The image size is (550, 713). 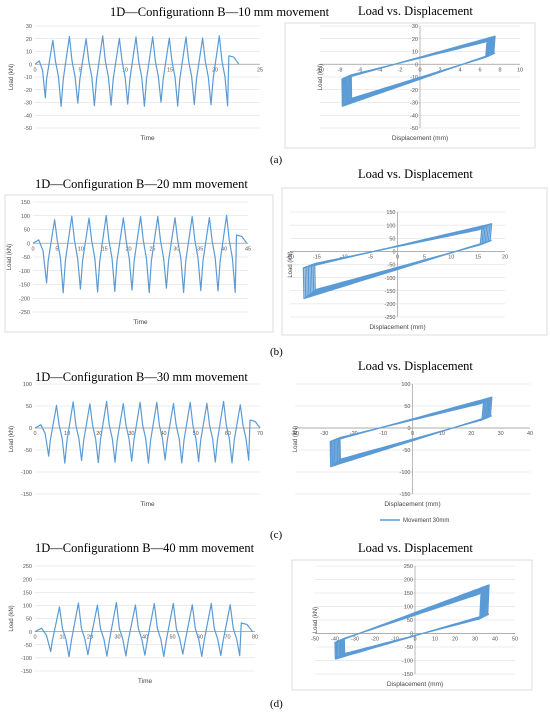 I want to click on x-tick-label: -6, so click(x=360, y=70).